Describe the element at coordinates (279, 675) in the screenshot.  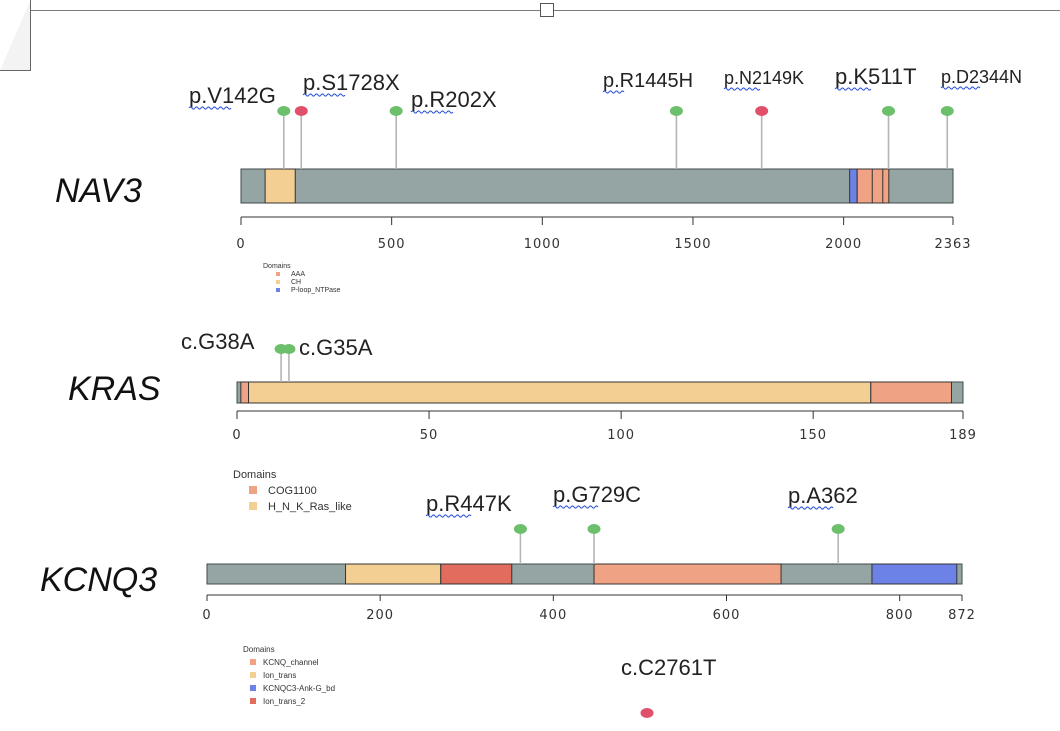
I see `kcnq3-legend-item: Ion_trans` at that location.